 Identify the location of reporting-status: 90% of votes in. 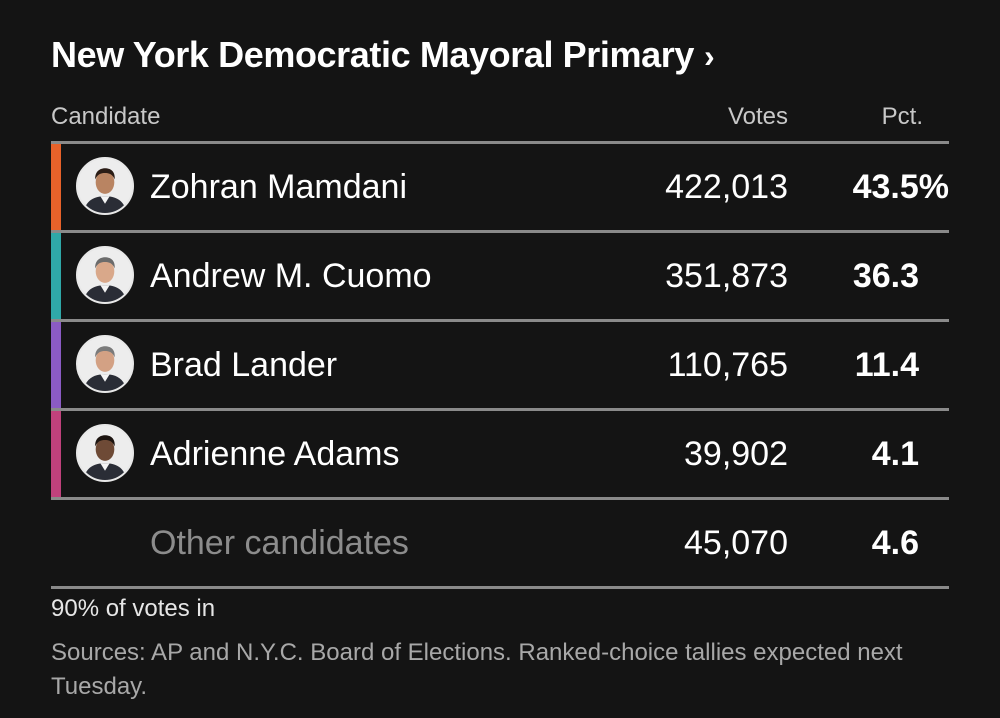
(133, 608).